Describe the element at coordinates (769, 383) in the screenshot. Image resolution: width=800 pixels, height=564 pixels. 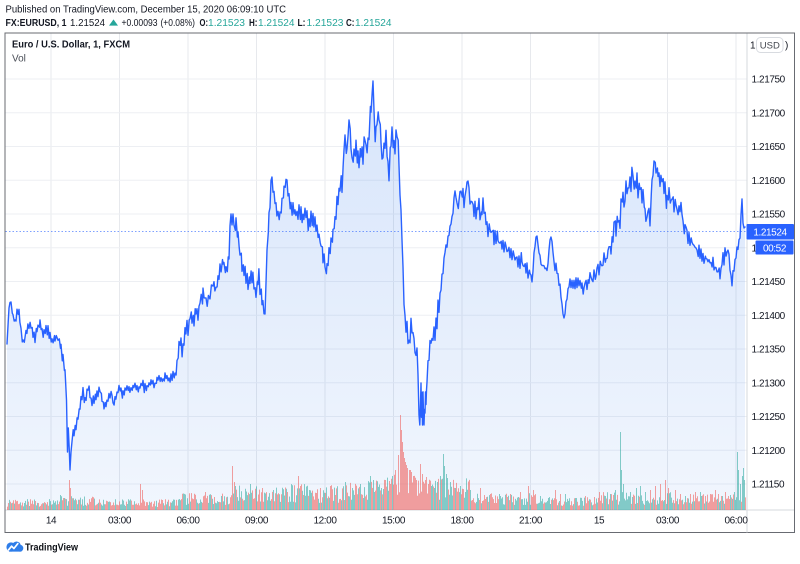
I see `svg-text: 1.21300` at that location.